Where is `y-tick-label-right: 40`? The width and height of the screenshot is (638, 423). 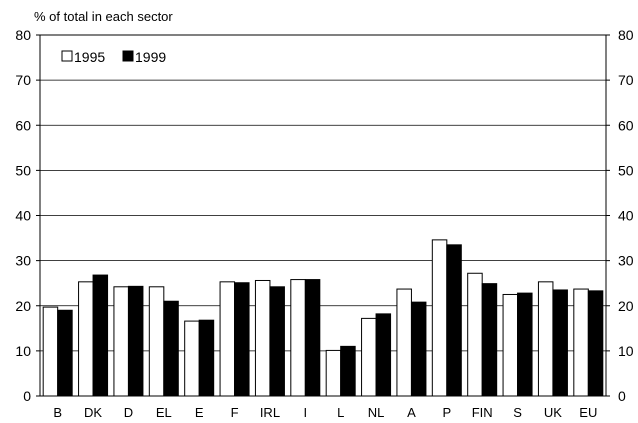
y-tick-label-right: 40 is located at coordinates (626, 216).